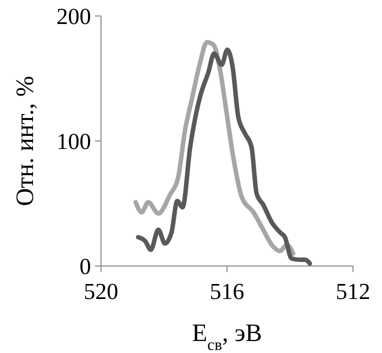 Image resolution: width=382 pixels, height=353 pixels. What do you see at coordinates (101, 291) in the screenshot?
I see `x-tick-label: 520` at bounding box center [101, 291].